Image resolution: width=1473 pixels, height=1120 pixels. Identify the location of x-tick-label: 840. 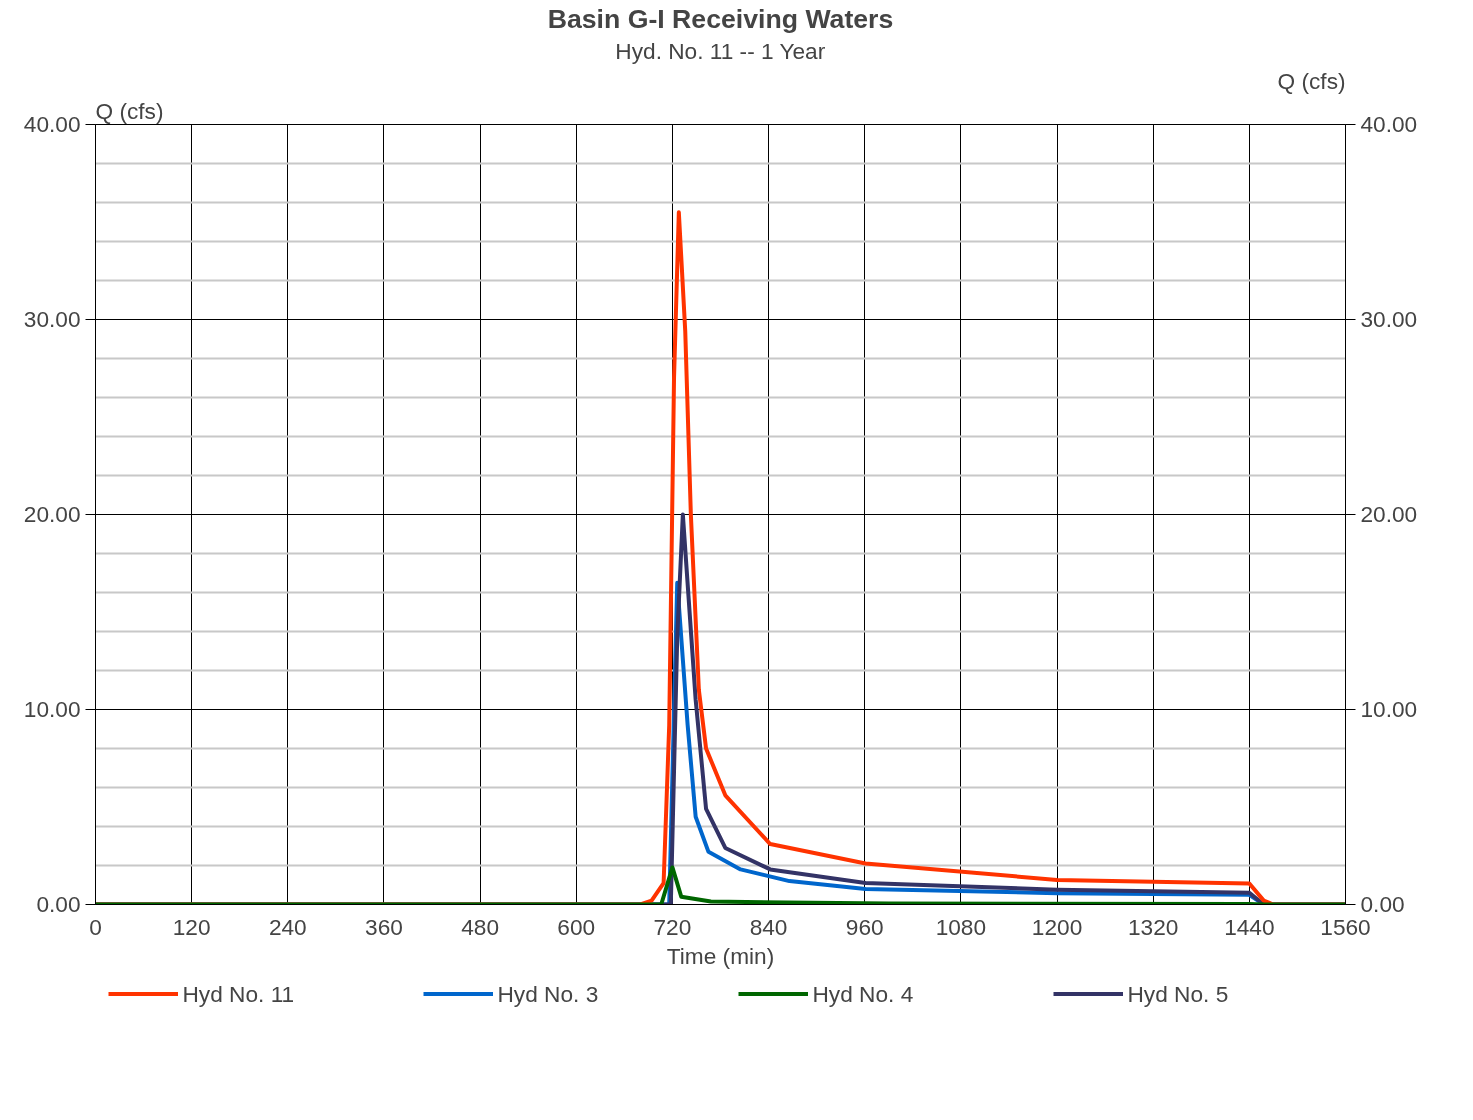
(768, 926).